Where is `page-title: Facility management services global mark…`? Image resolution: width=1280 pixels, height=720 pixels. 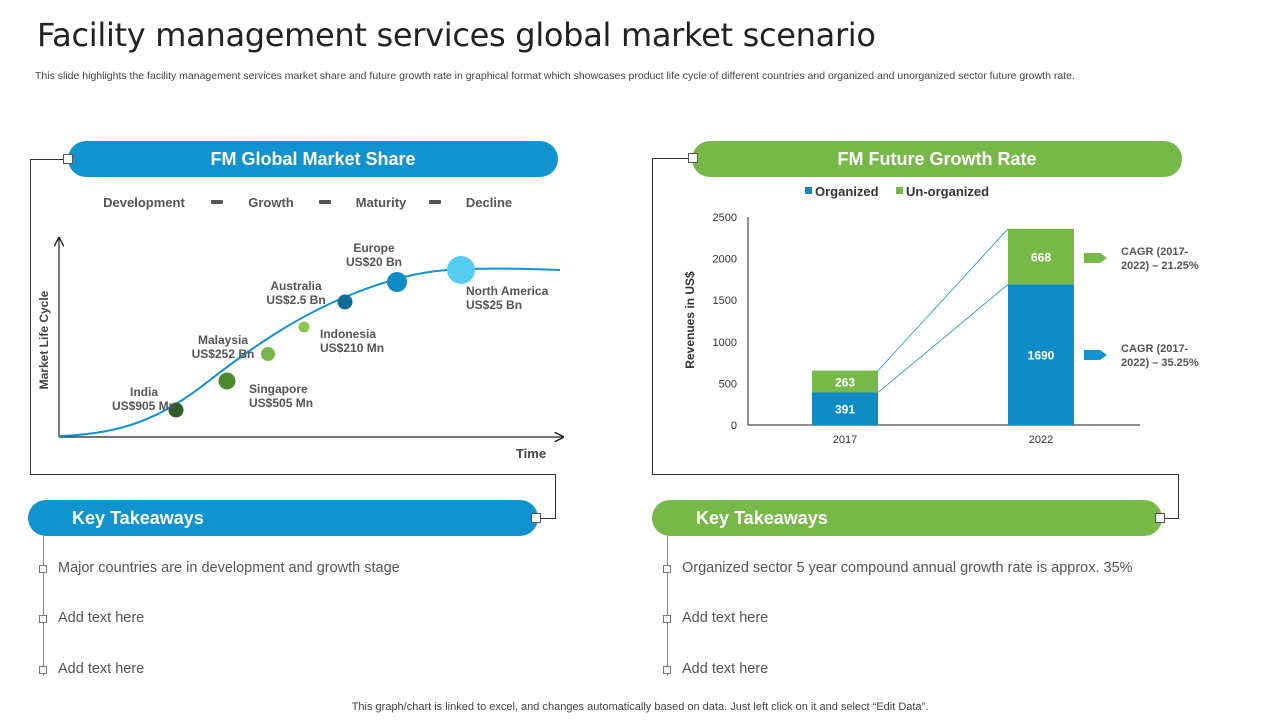
page-title: Facility management services global mark… is located at coordinates (456, 35).